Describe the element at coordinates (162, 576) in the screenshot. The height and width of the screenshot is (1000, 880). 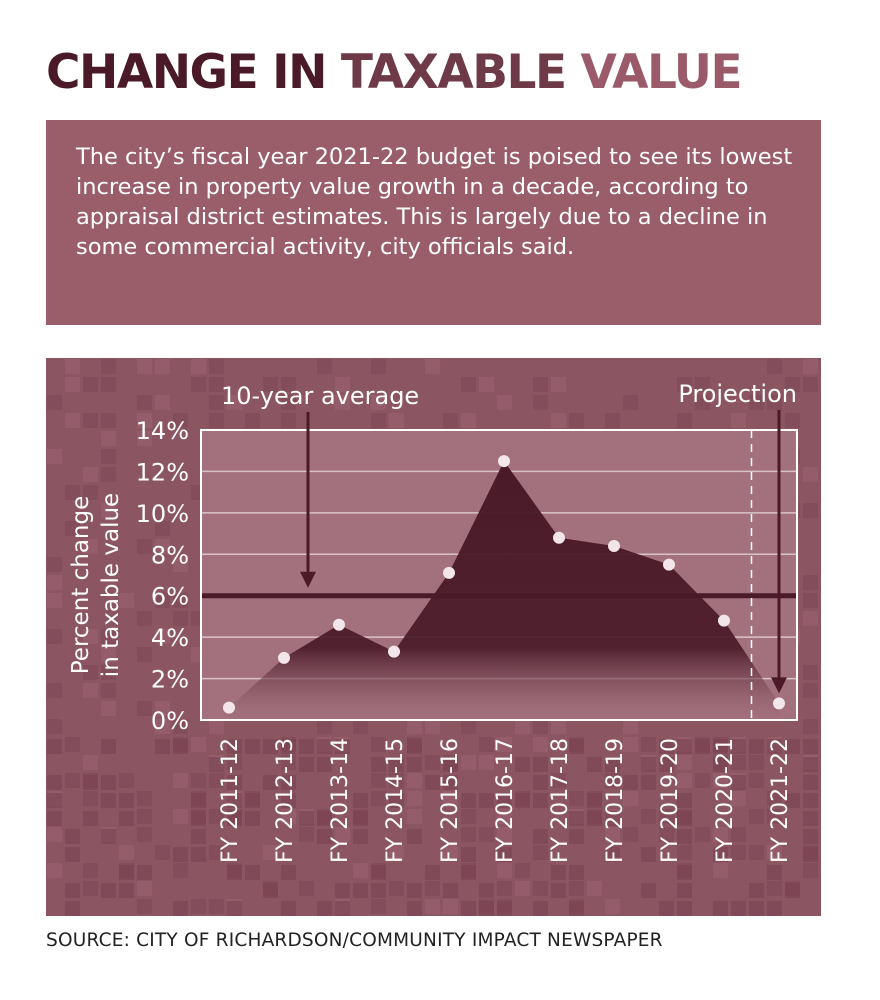
I see `y-tick-labels: 0% 2% 4% 6% 8% 10% 12% 14%` at that location.